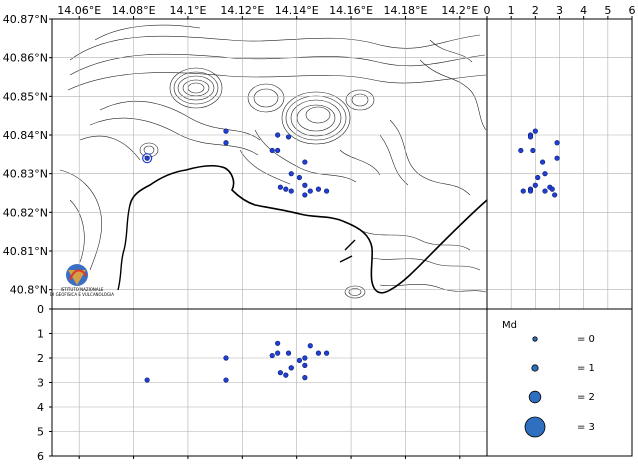 This screenshot has width=638, height=466. Describe the element at coordinates (236, 163) in the screenshot. I see `map-events` at that location.